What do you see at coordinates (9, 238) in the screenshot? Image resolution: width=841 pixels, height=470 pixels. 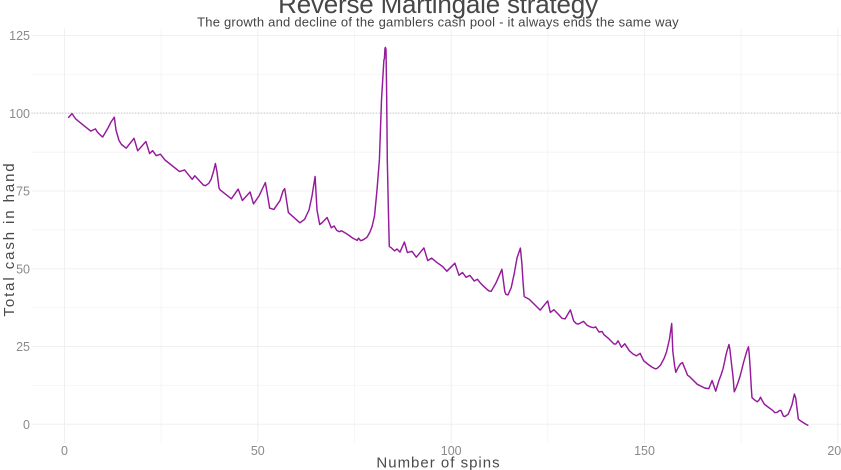 I see `svg-text: Total cash in hand` at bounding box center [9, 238].